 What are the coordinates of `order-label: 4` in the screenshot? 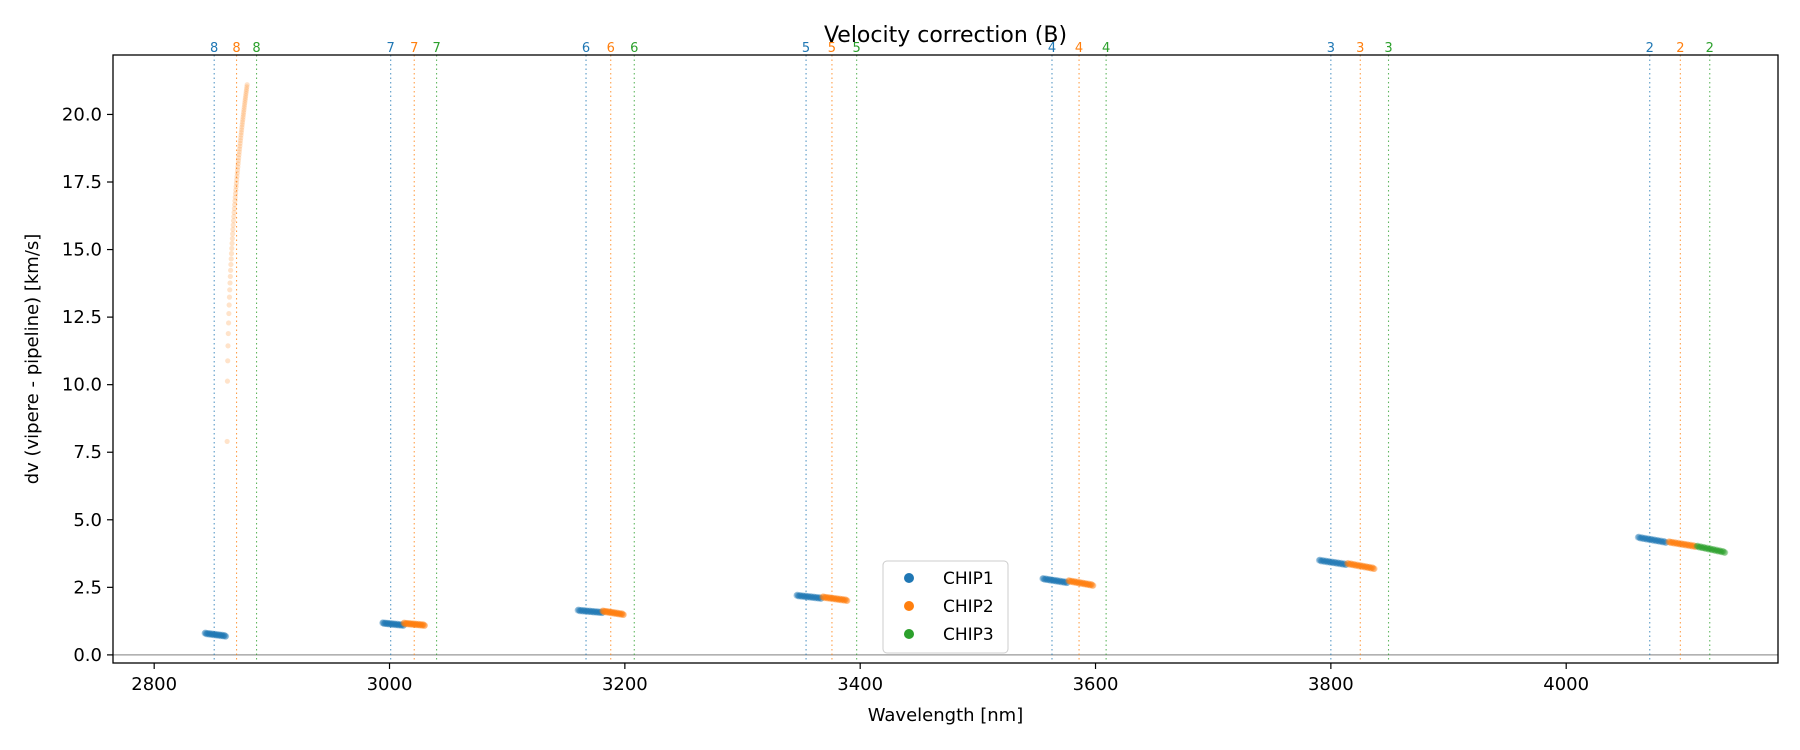 It's located at (1106, 48).